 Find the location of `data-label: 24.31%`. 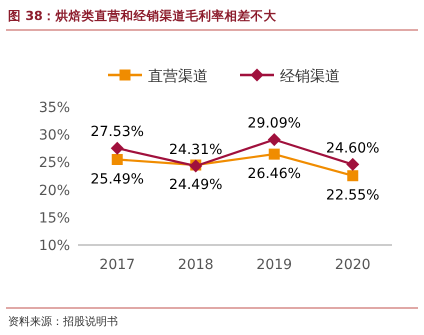

data-label: 24.31% is located at coordinates (195, 150).